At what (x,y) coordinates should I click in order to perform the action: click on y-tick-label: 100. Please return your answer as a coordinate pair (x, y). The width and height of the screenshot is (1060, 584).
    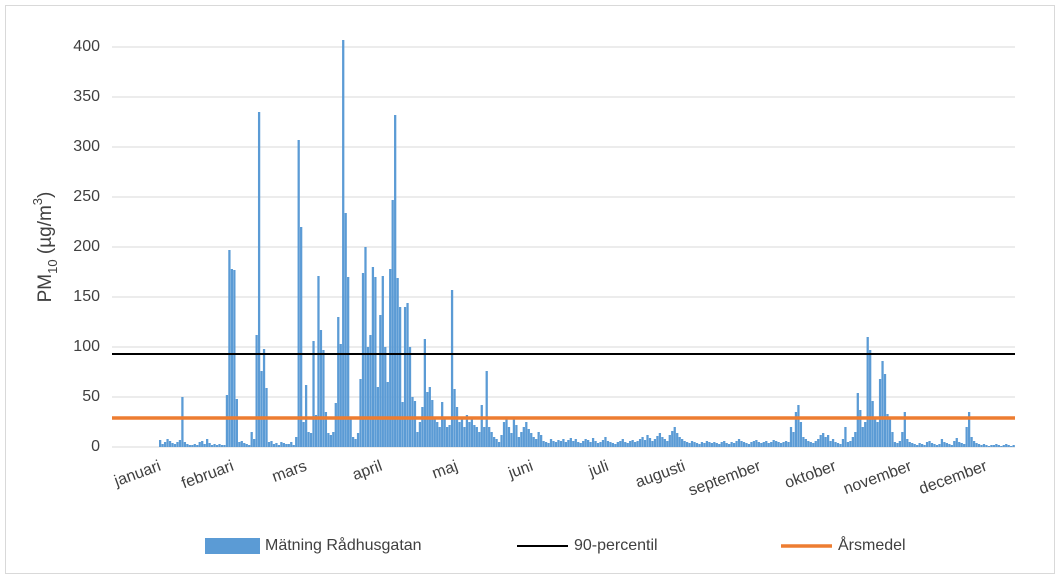
    Looking at the image, I should click on (86, 346).